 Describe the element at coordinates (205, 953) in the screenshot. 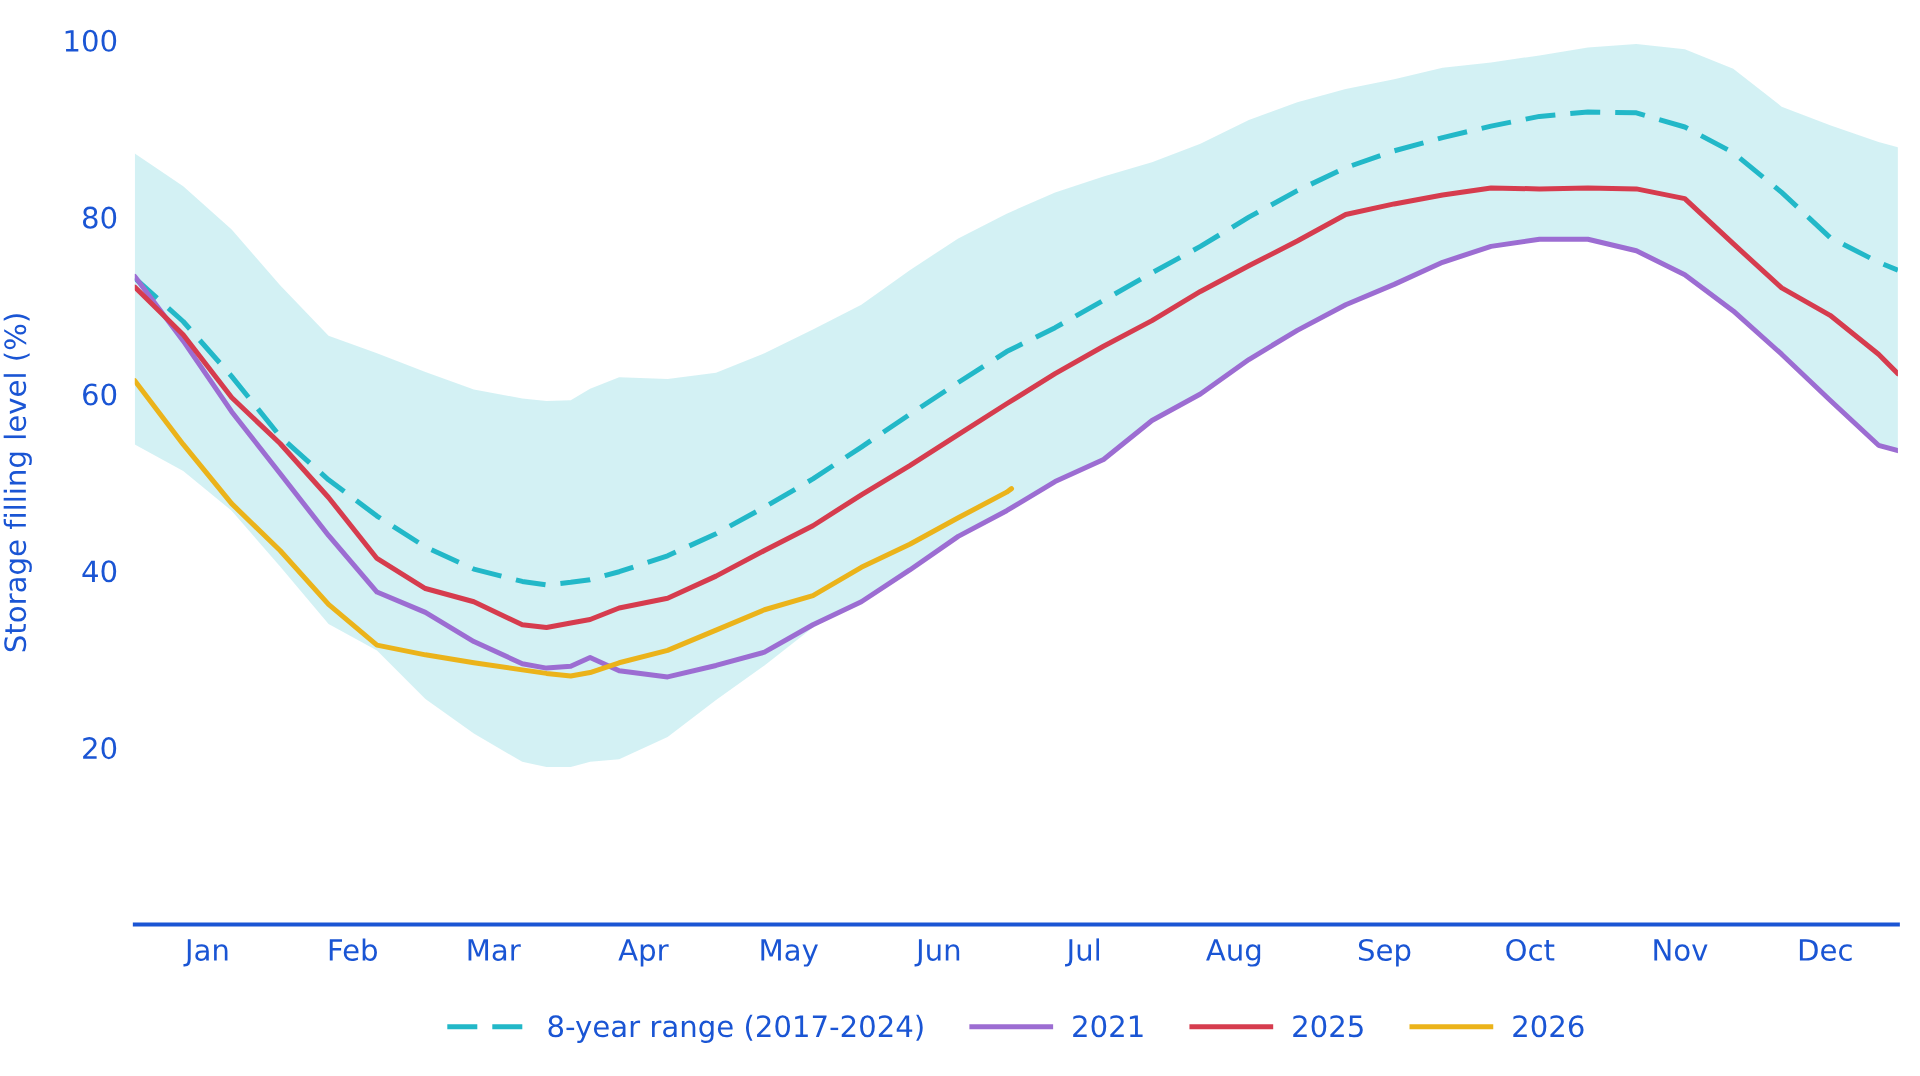

I see `x-tick-label: Jan` at that location.